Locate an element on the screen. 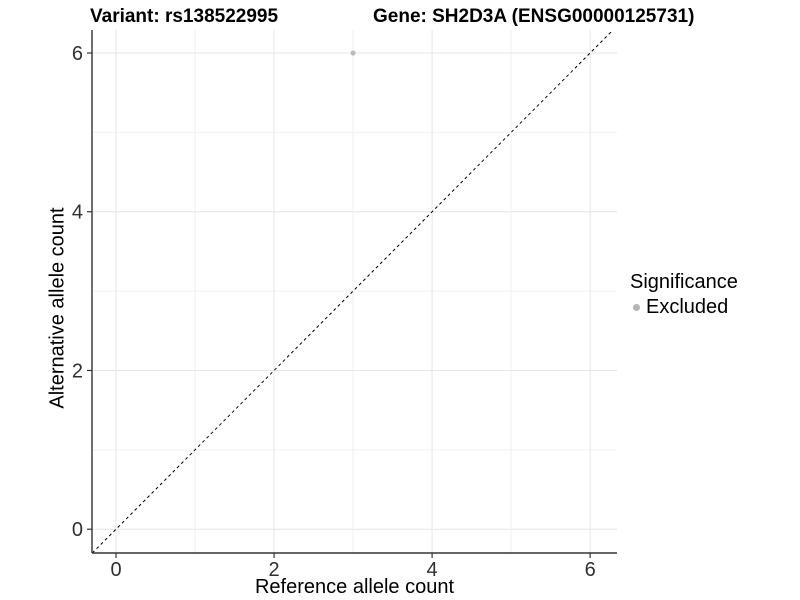 The image size is (800, 600). y-tick-label: 2 is located at coordinates (77, 371).